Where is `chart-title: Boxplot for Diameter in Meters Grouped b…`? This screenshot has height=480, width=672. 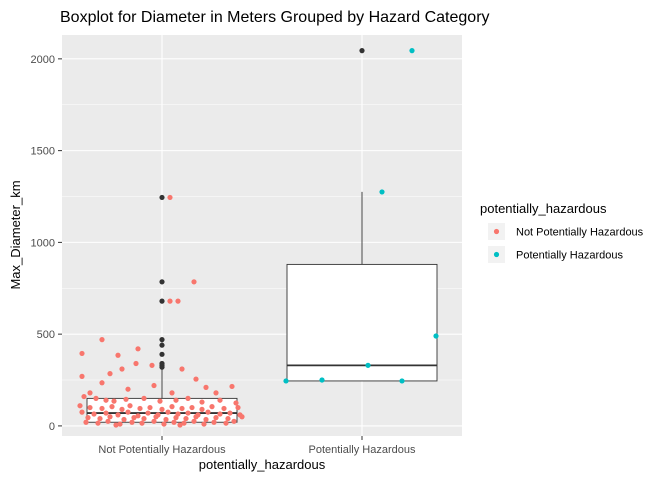
chart-title: Boxplot for Diameter in Meters Grouped b… is located at coordinates (275, 17).